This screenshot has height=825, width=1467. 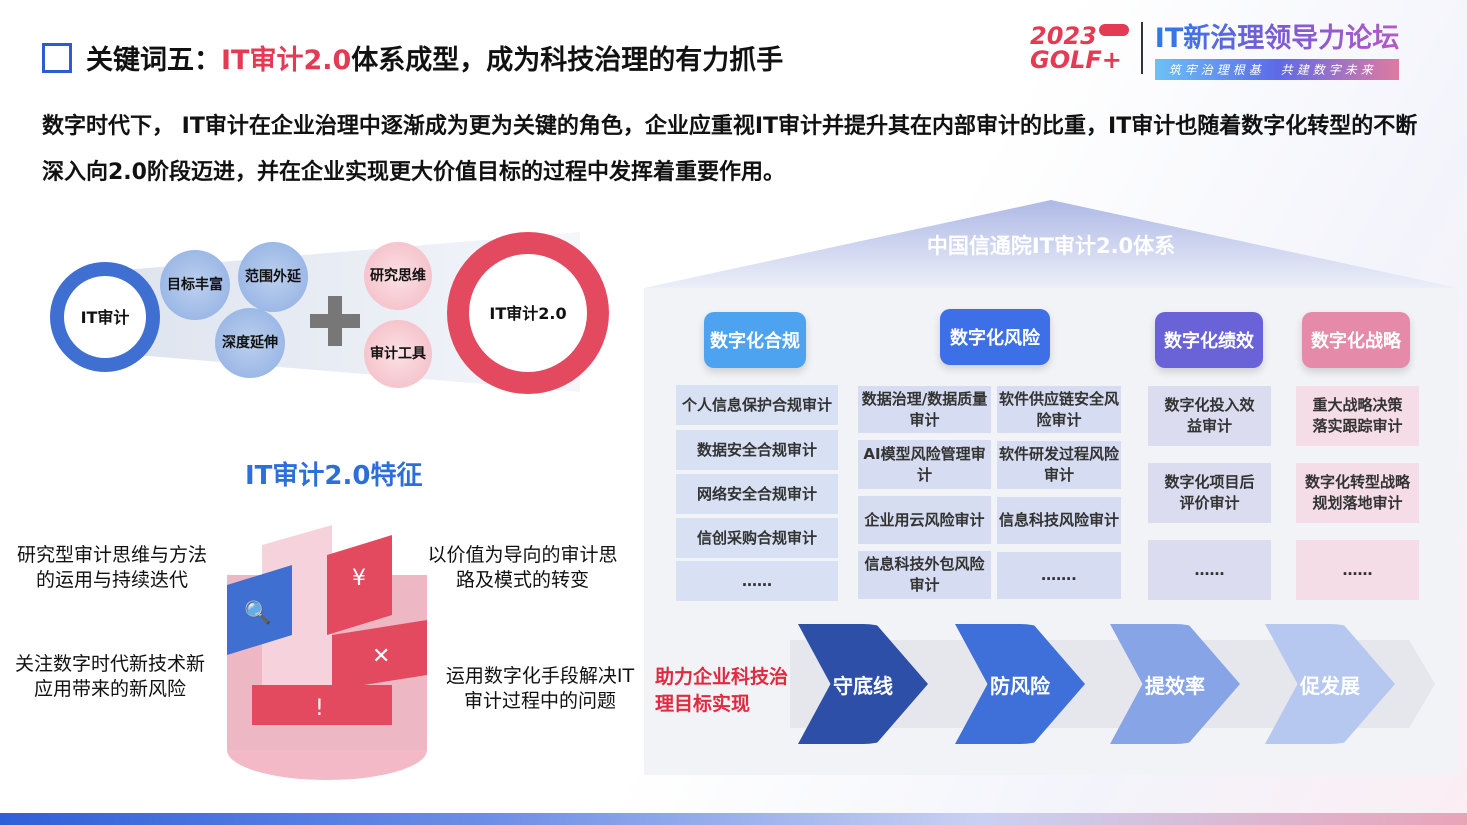 What do you see at coordinates (1277, 69) in the screenshot?
I see `forum-slogan: 筑牢治理根基 共建数字未来` at bounding box center [1277, 69].